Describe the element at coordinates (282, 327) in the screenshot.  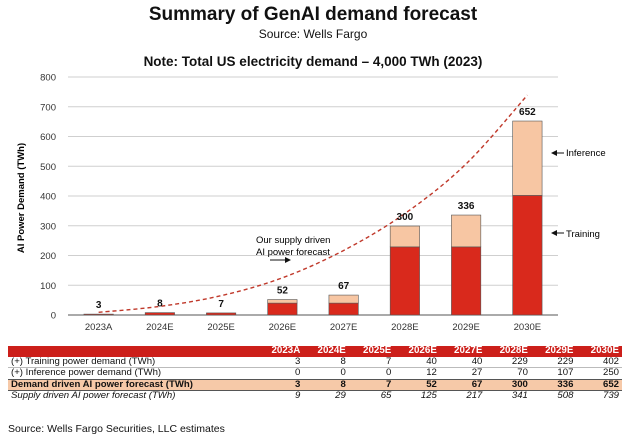
I see `x-tick-label: 2026E` at that location.